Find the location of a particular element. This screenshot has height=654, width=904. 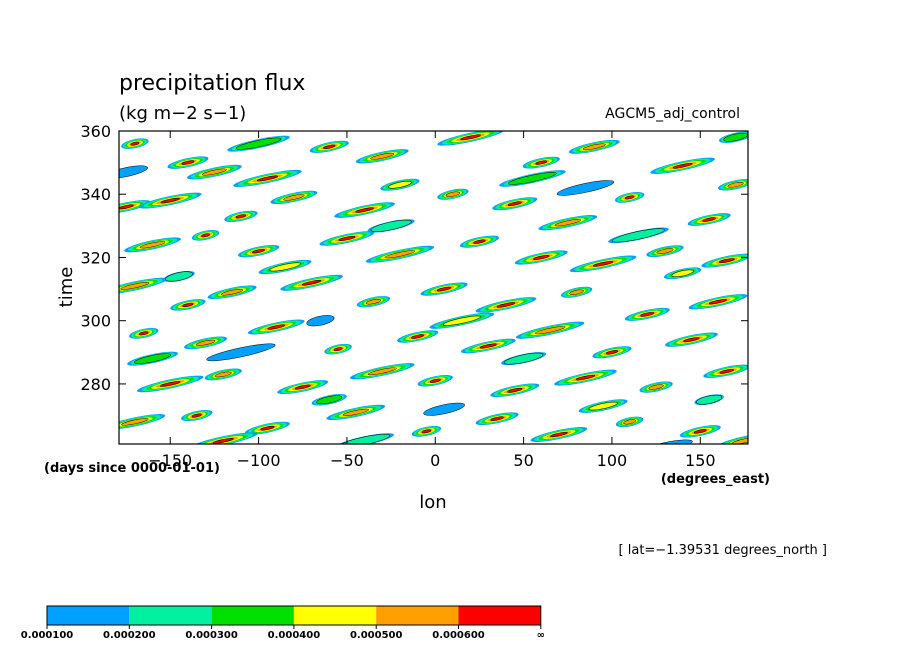

colorbar-label: 0.000300 is located at coordinates (211, 635).